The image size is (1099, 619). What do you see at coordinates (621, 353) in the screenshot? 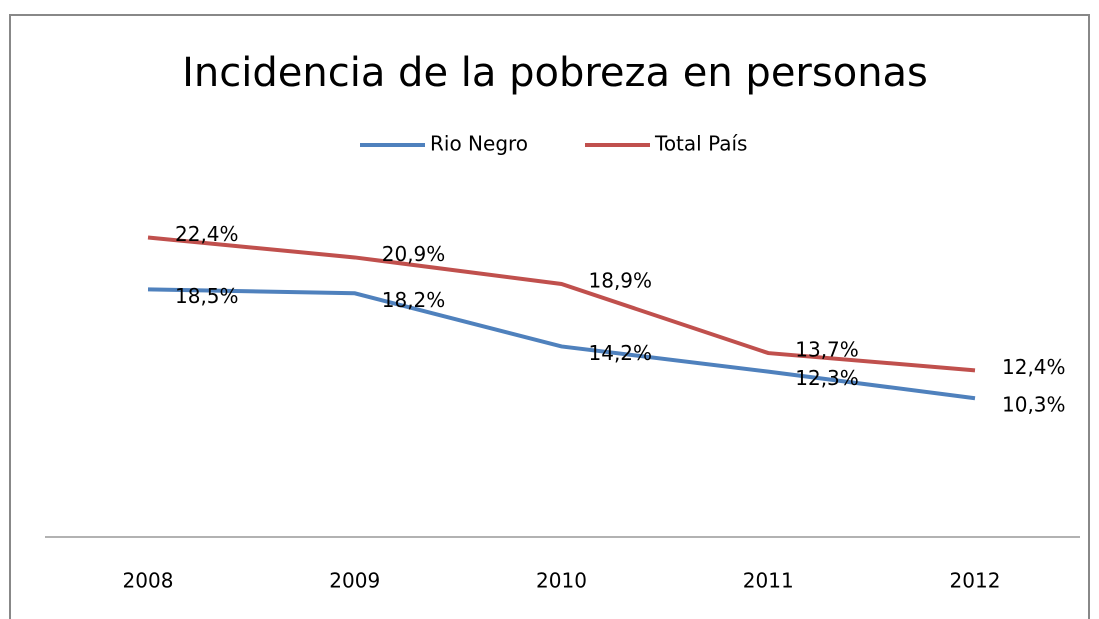
I see `data-label: 14,2%` at bounding box center [621, 353].